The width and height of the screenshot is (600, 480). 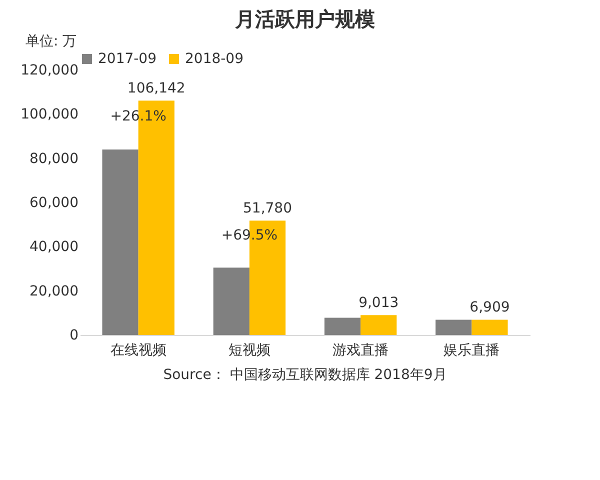 What do you see at coordinates (49, 70) in the screenshot?
I see `y-tick-label: 120,000` at bounding box center [49, 70].